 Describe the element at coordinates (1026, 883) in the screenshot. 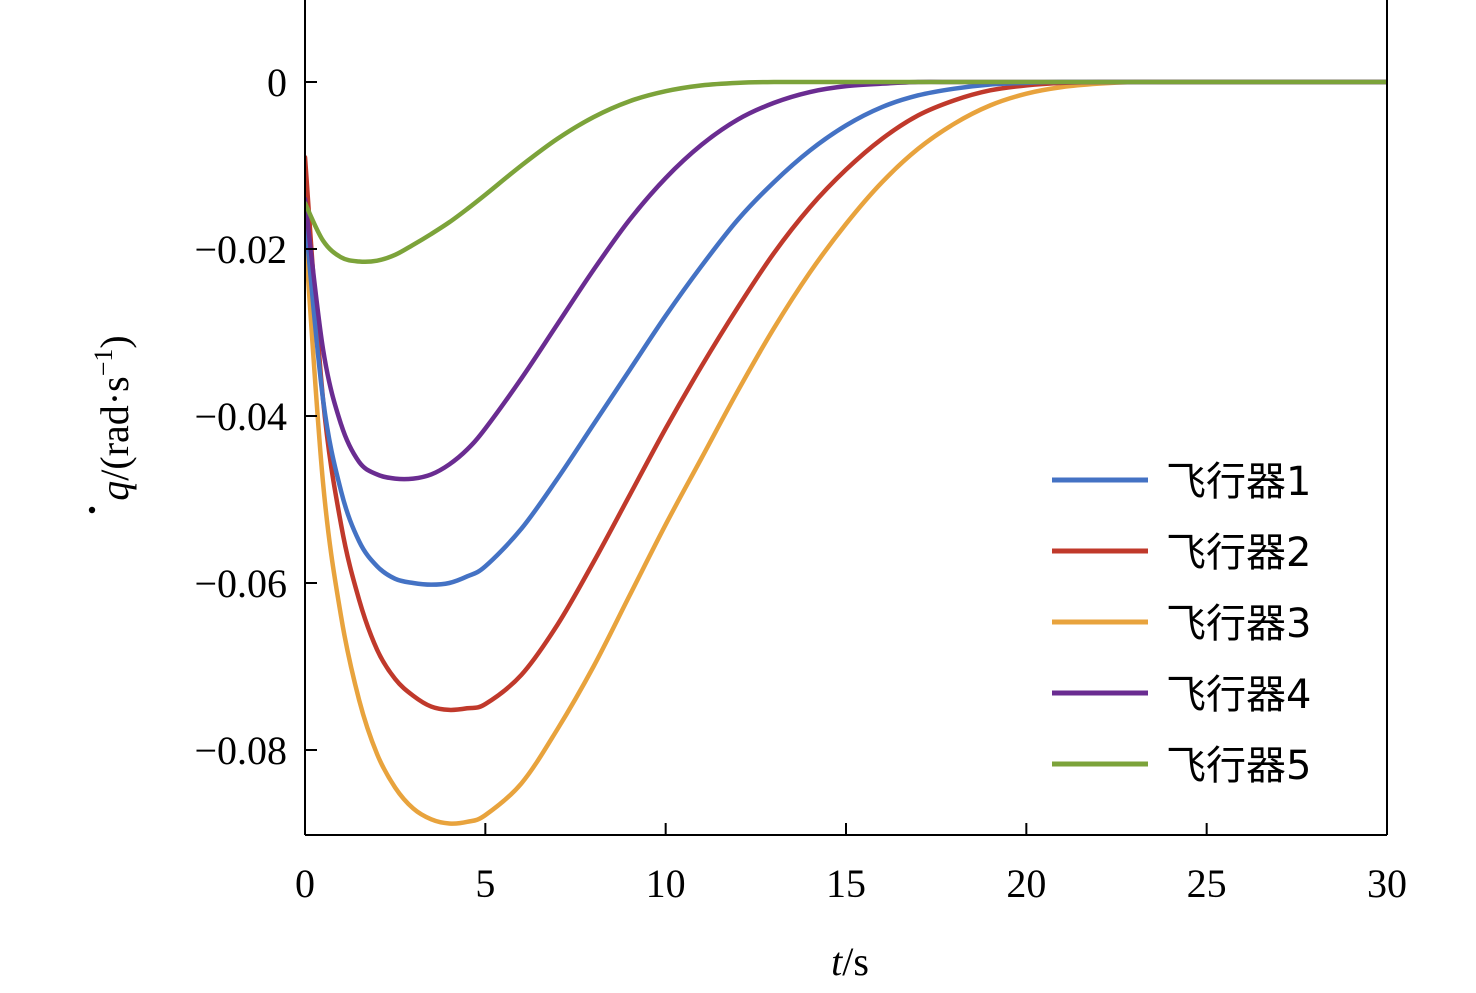

I see `x-tick-label: 20` at that location.